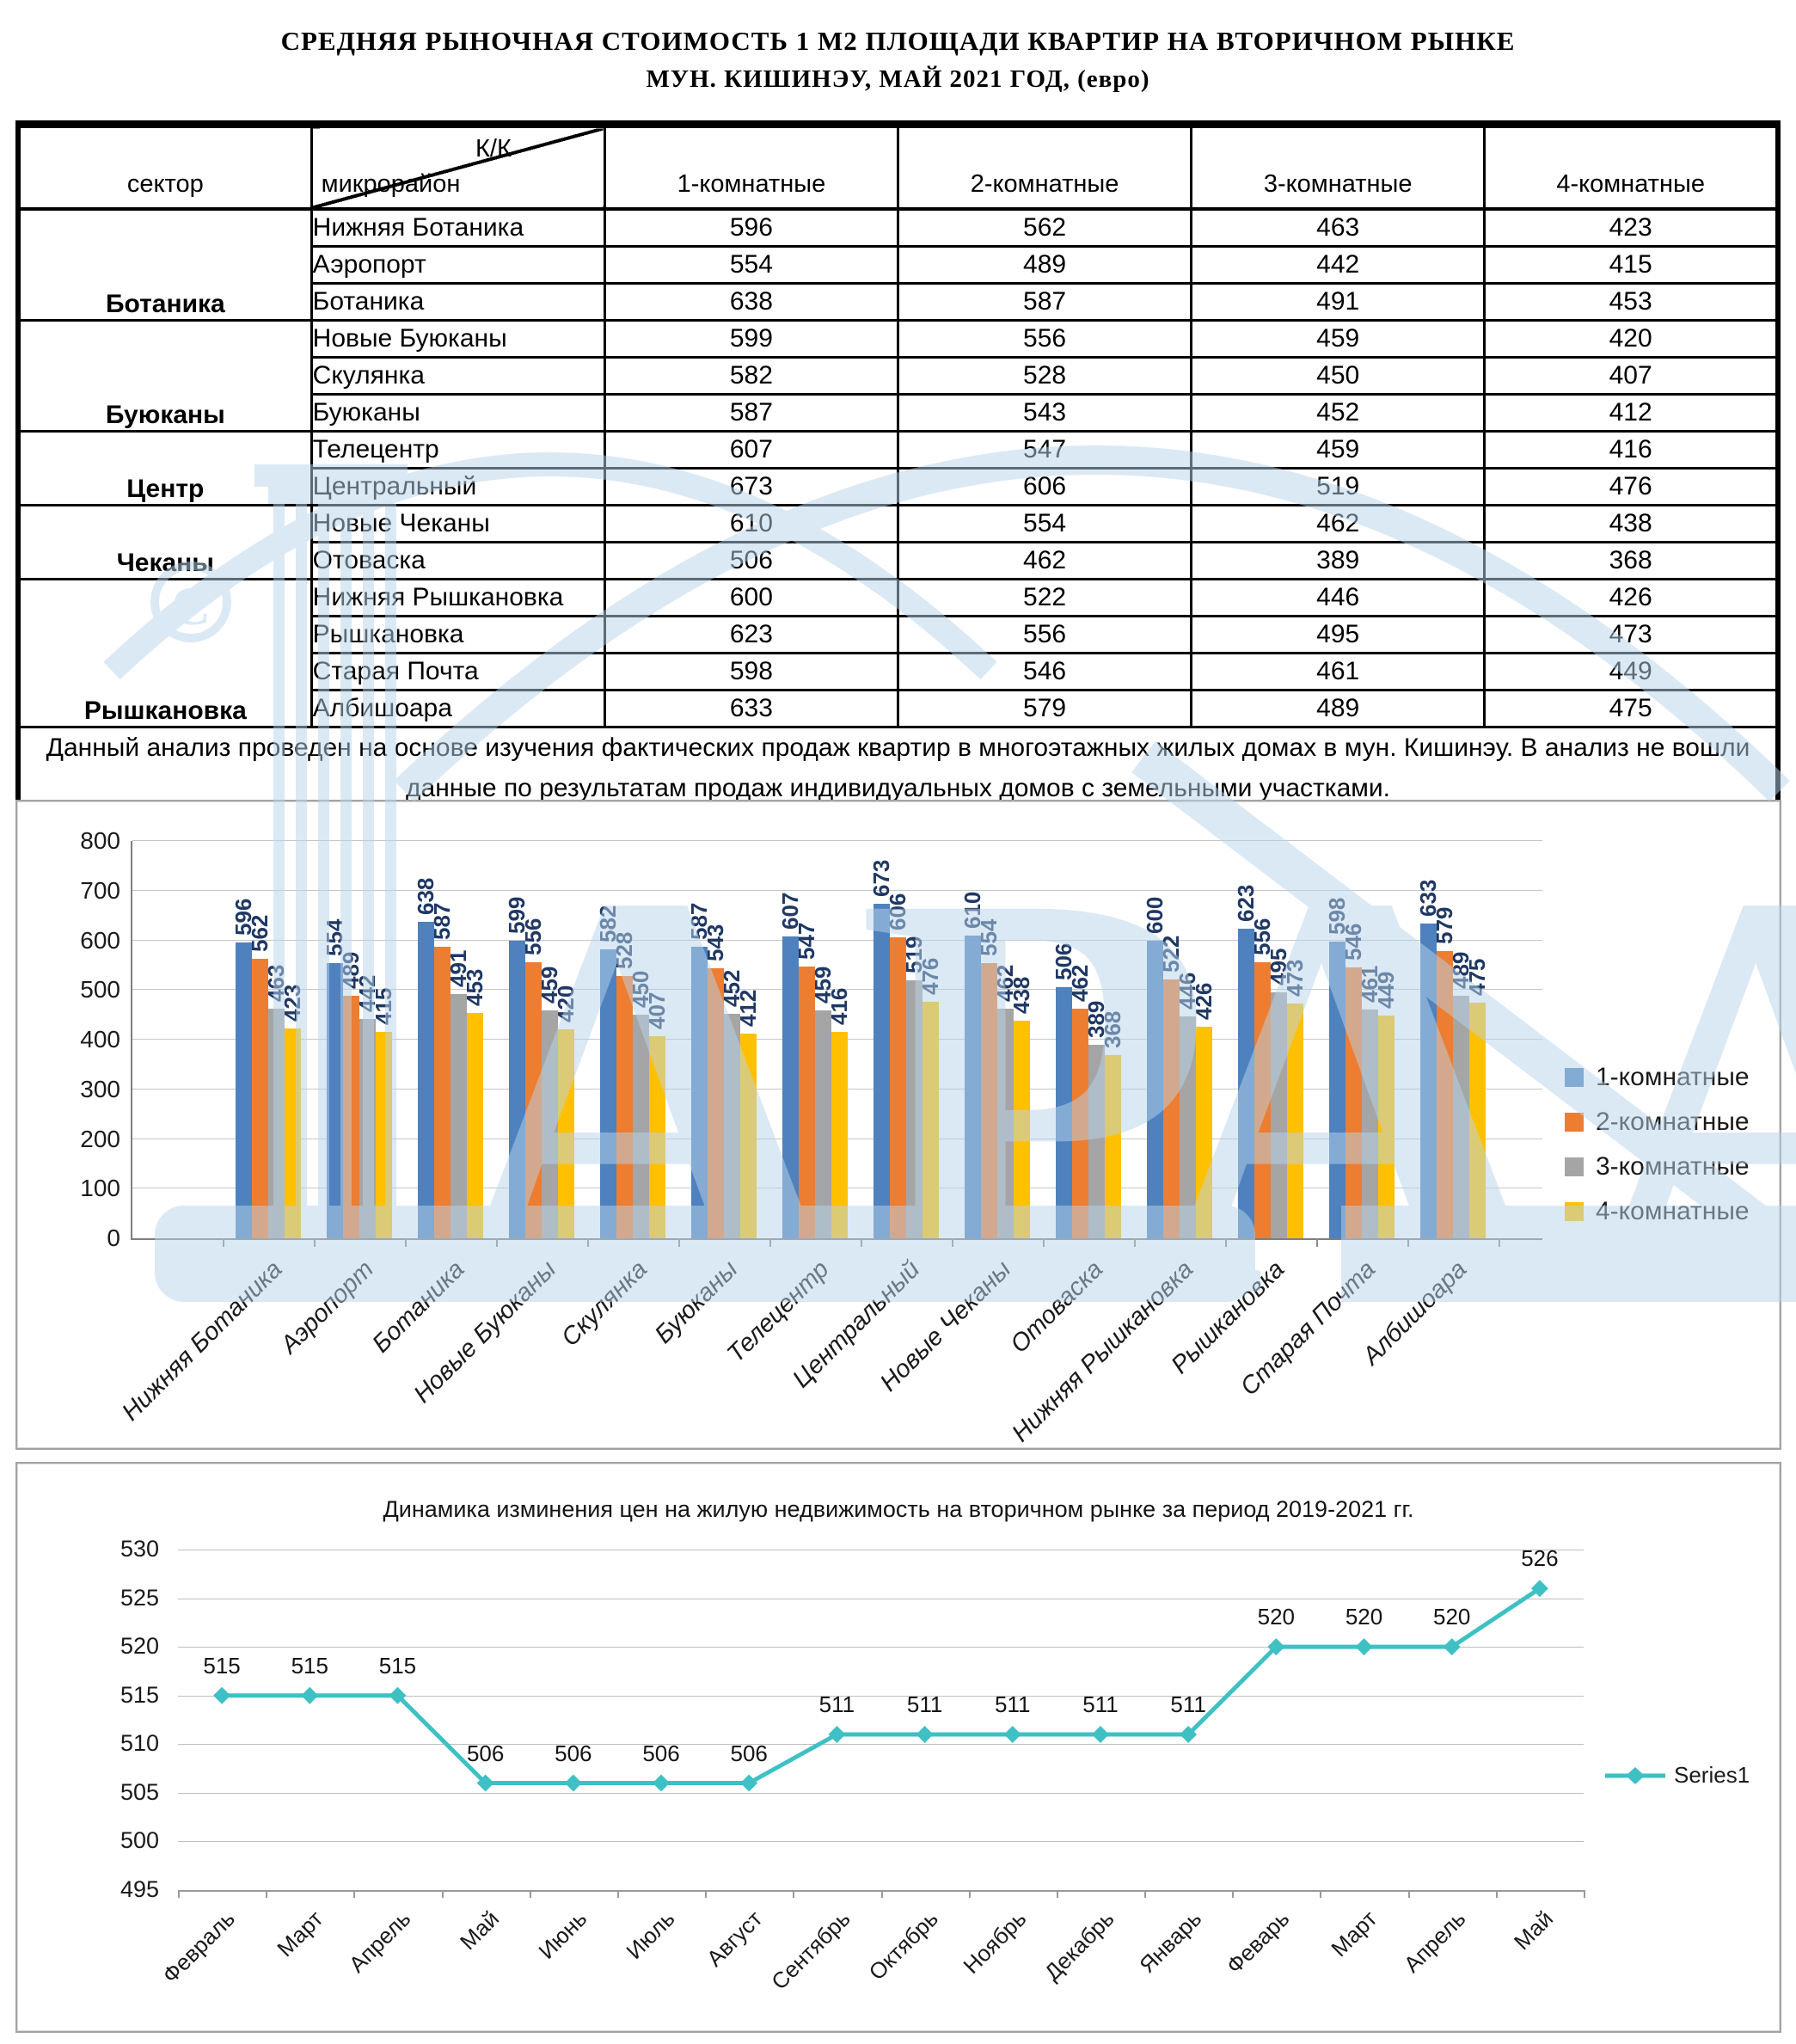  I want to click on bar-group: 673 606 519 476 Центральный, so click(870, 1117).